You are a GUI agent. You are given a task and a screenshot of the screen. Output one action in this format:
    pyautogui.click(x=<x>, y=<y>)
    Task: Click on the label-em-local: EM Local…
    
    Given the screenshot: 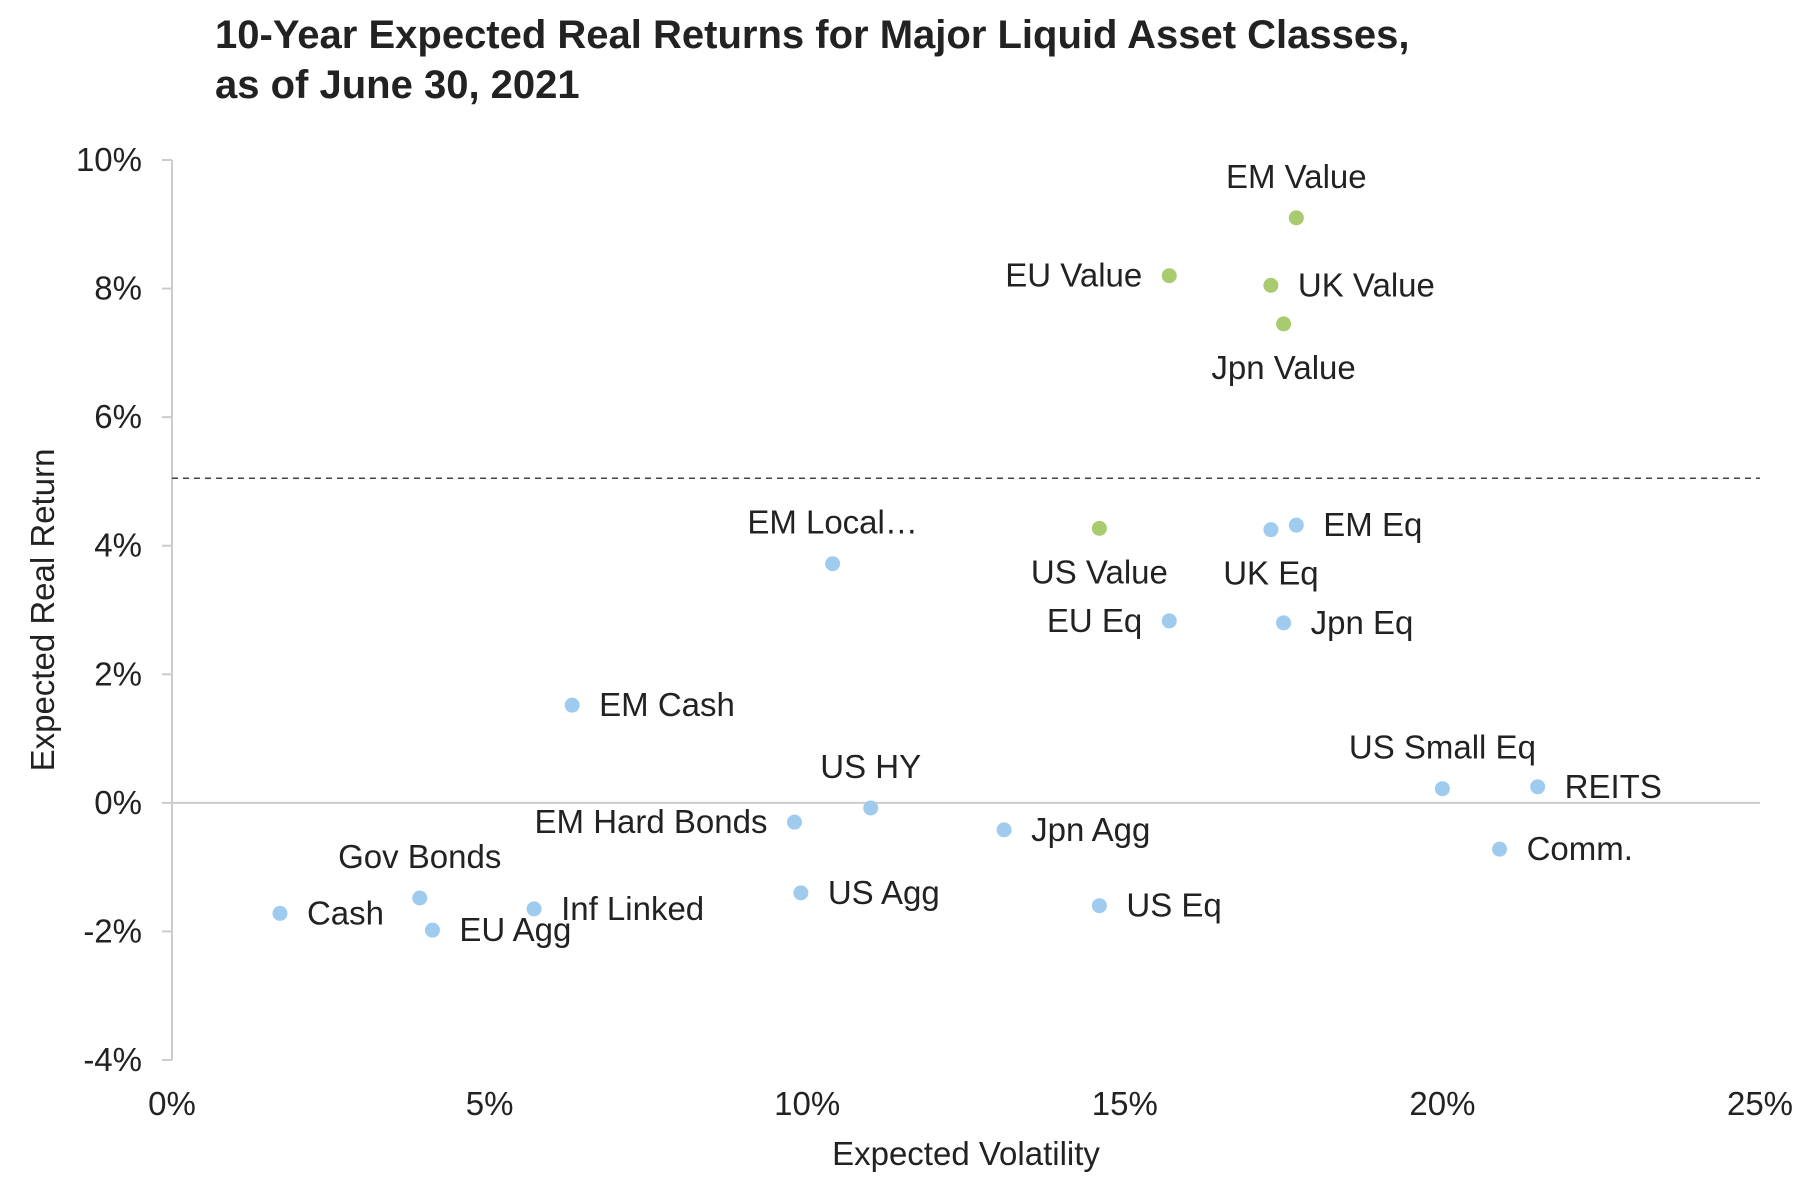 What is the action you would take?
    pyautogui.click(x=832, y=522)
    